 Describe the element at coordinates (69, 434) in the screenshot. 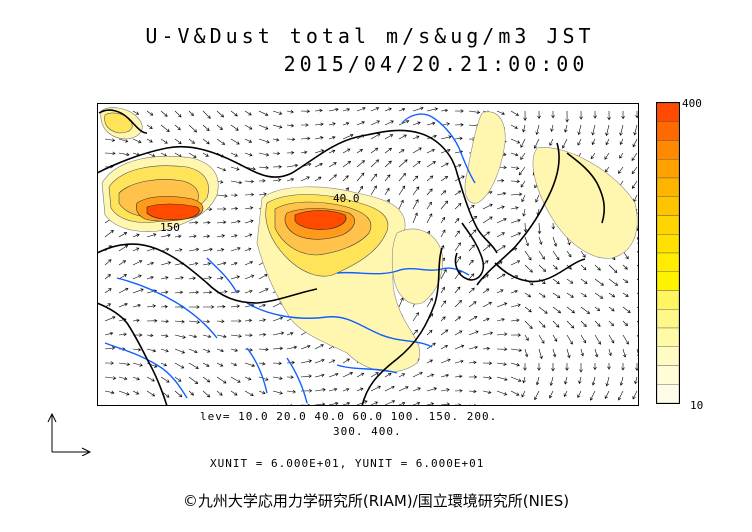

I see `reference-vector-icon` at that location.